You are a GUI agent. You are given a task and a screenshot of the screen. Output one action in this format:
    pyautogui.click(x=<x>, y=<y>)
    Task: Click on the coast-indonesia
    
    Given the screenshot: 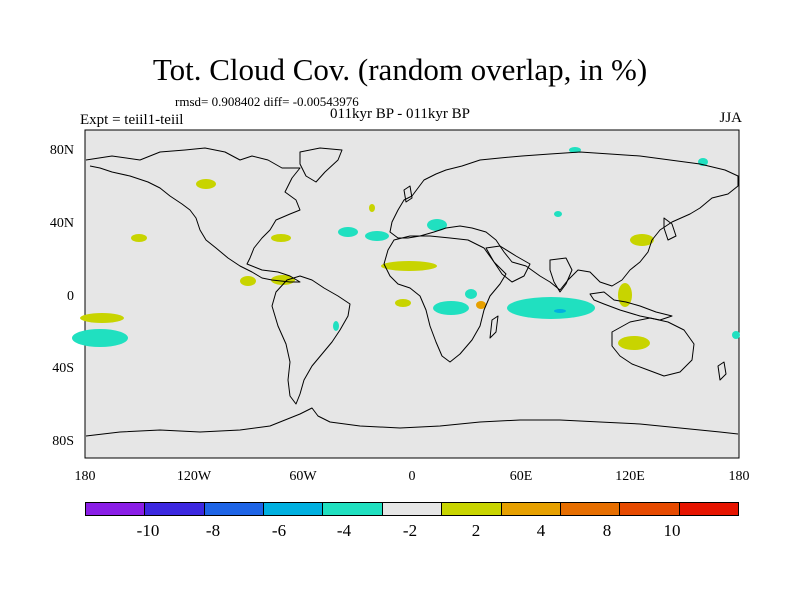 What is the action you would take?
    pyautogui.click(x=631, y=306)
    